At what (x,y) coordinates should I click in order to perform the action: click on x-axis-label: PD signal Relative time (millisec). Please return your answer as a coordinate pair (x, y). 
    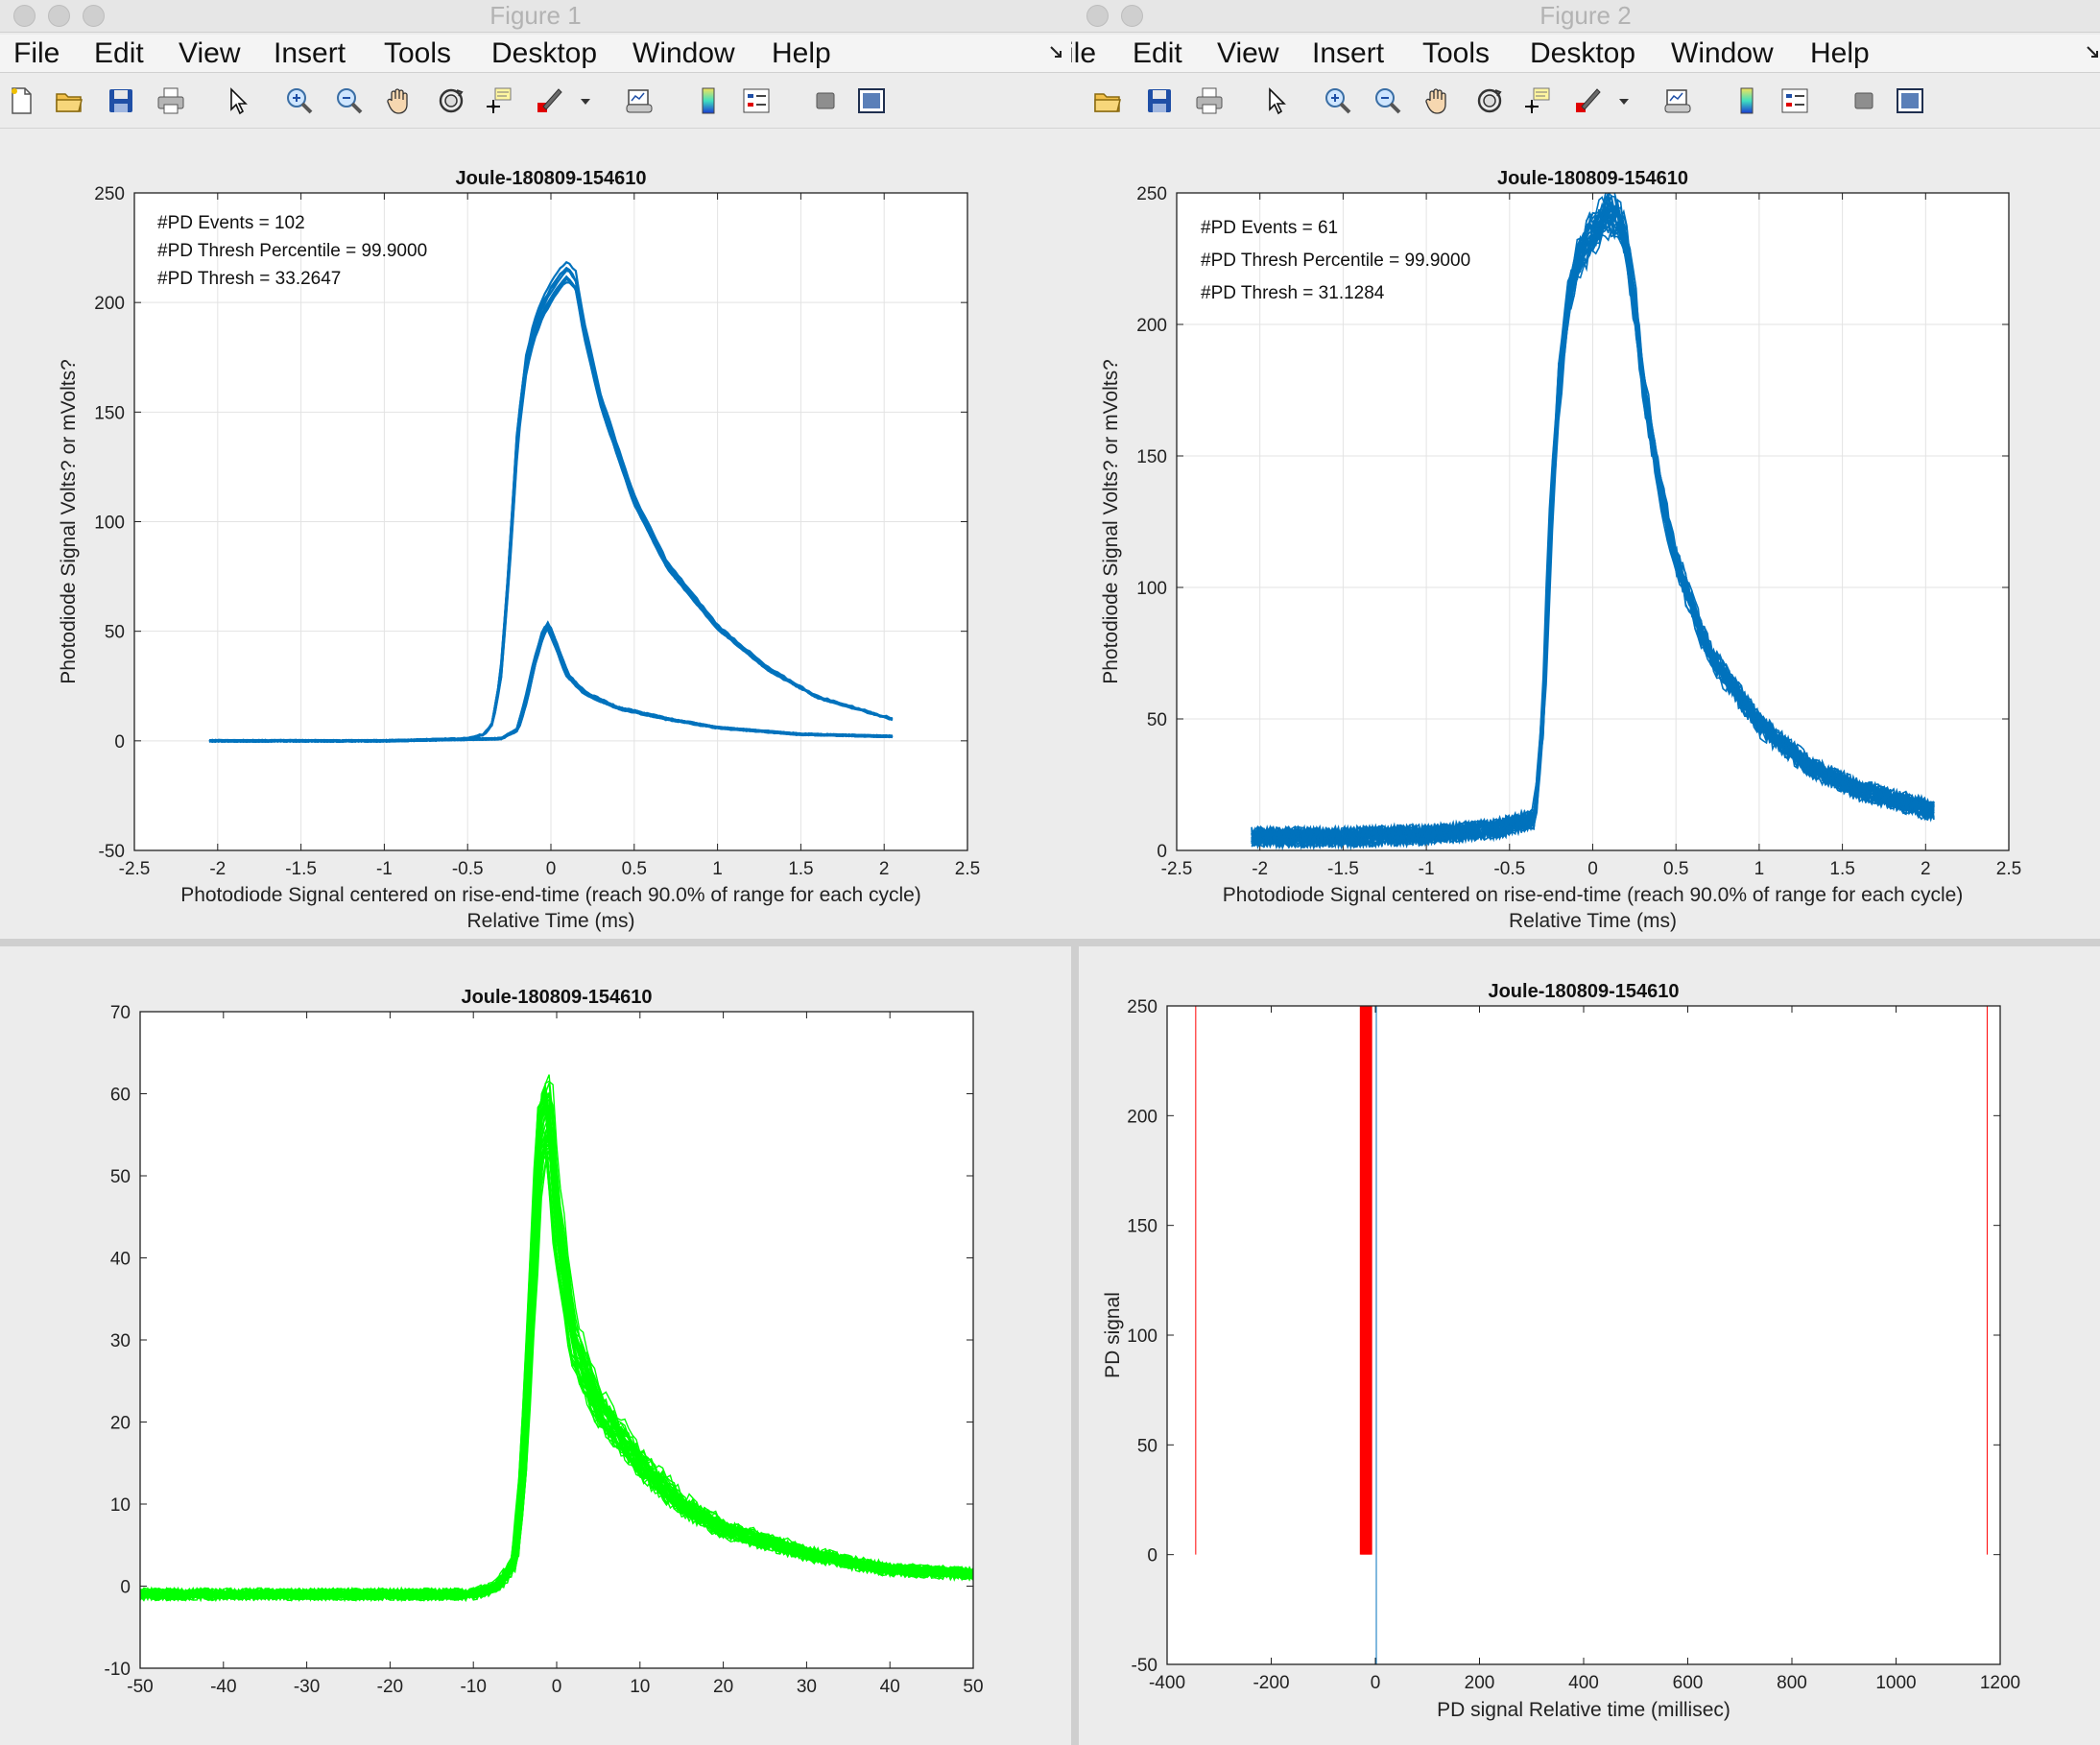
    Looking at the image, I should click on (1583, 1710).